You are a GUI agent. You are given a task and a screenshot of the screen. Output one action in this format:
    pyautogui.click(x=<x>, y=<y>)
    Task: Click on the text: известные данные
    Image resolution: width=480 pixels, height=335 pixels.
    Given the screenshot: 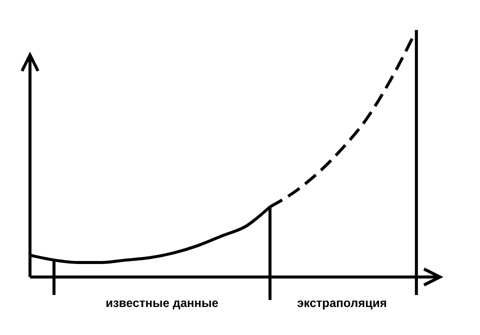 What is the action you would take?
    pyautogui.click(x=162, y=303)
    